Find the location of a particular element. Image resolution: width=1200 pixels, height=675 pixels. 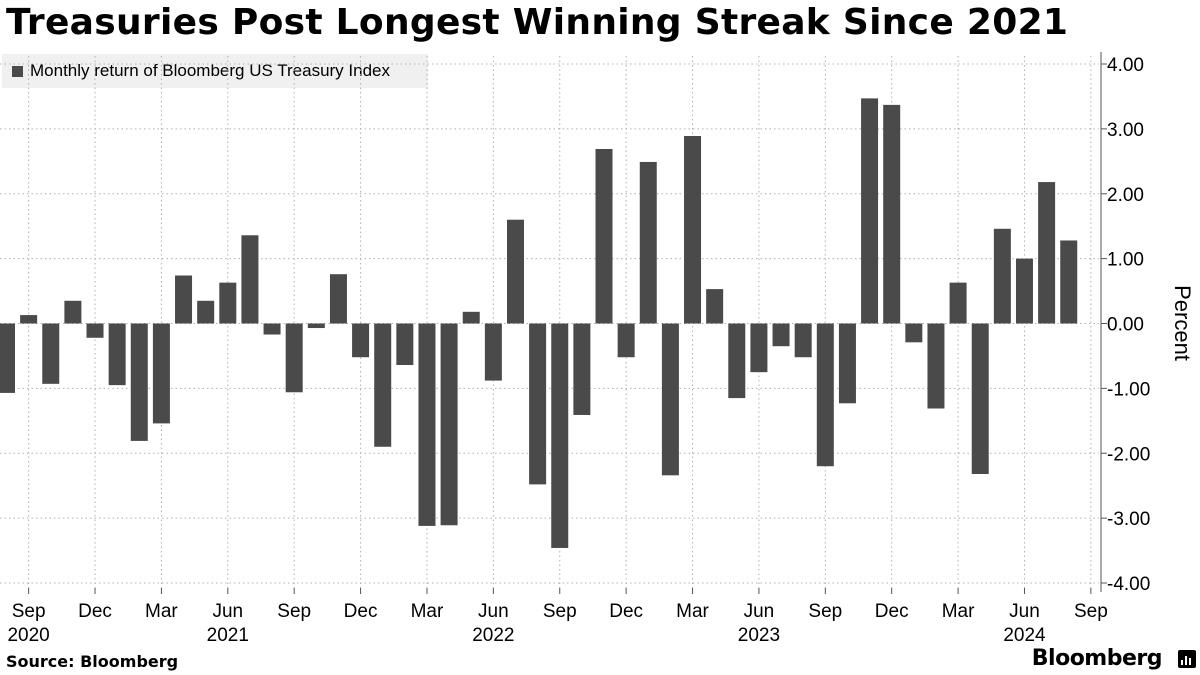

y-axis-label: Percent is located at coordinates (1182, 323).